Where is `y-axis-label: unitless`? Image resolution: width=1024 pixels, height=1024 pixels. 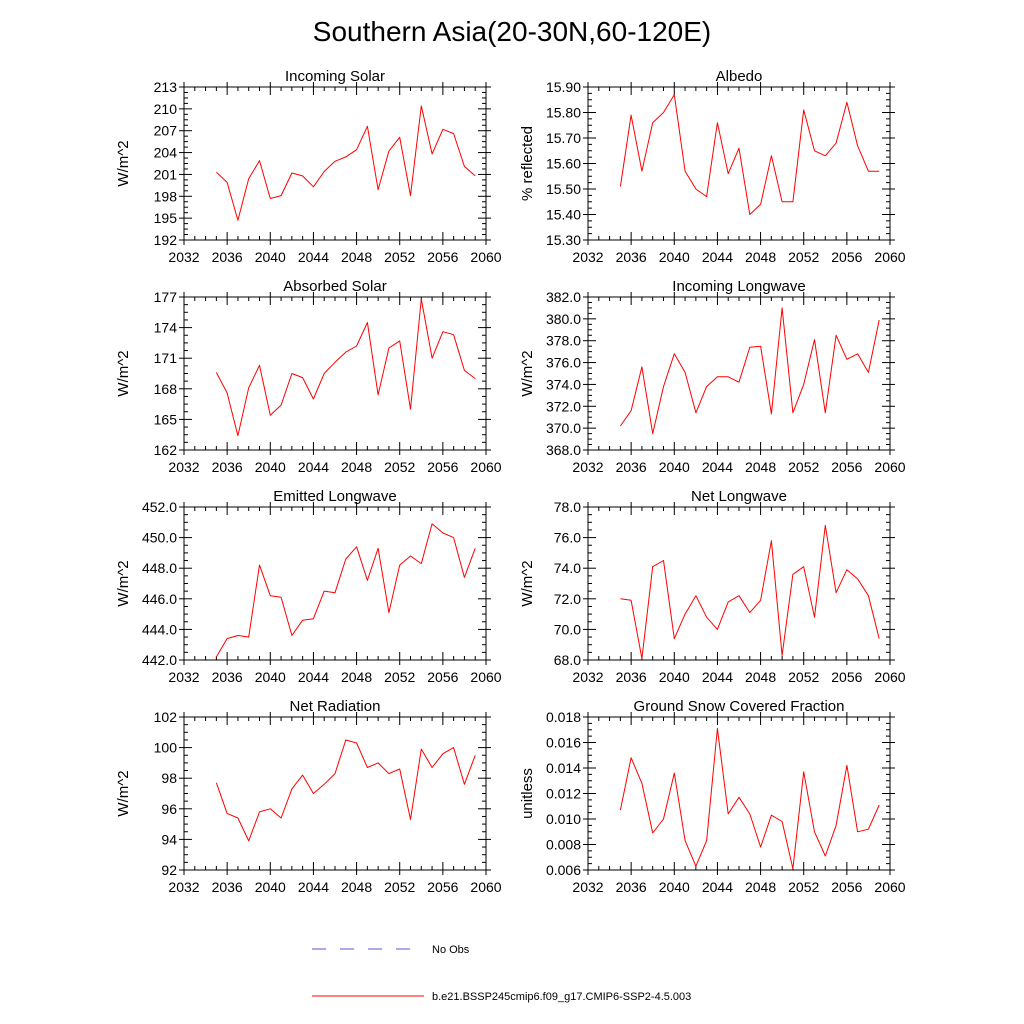 y-axis-label: unitless is located at coordinates (527, 793).